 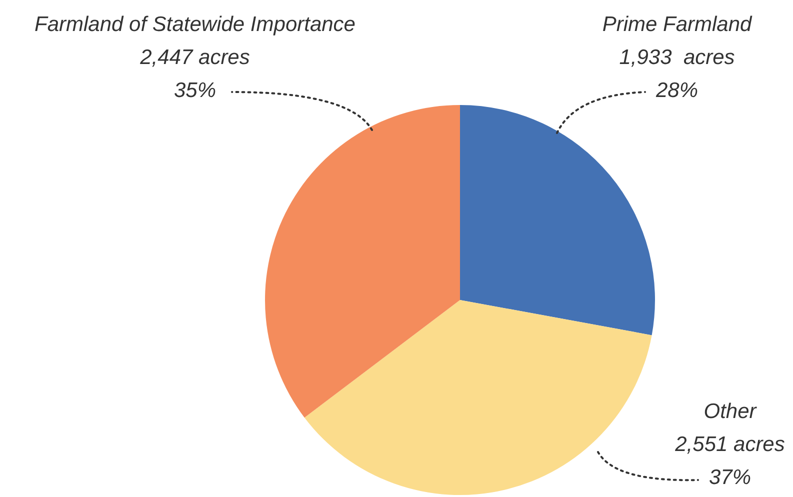 What do you see at coordinates (677, 74) in the screenshot?
I see `data-label: 1,933 acres 28%` at bounding box center [677, 74].